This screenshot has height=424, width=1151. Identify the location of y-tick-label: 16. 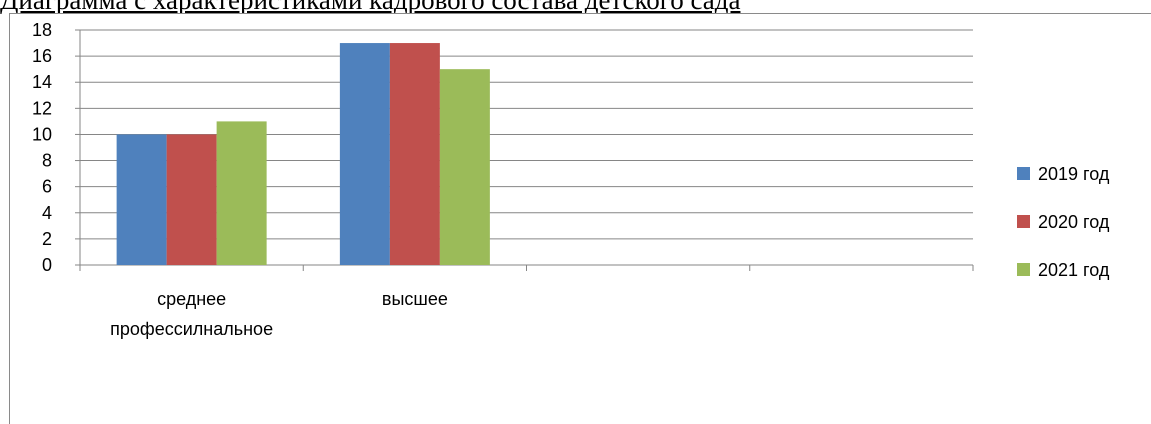
(42, 56).